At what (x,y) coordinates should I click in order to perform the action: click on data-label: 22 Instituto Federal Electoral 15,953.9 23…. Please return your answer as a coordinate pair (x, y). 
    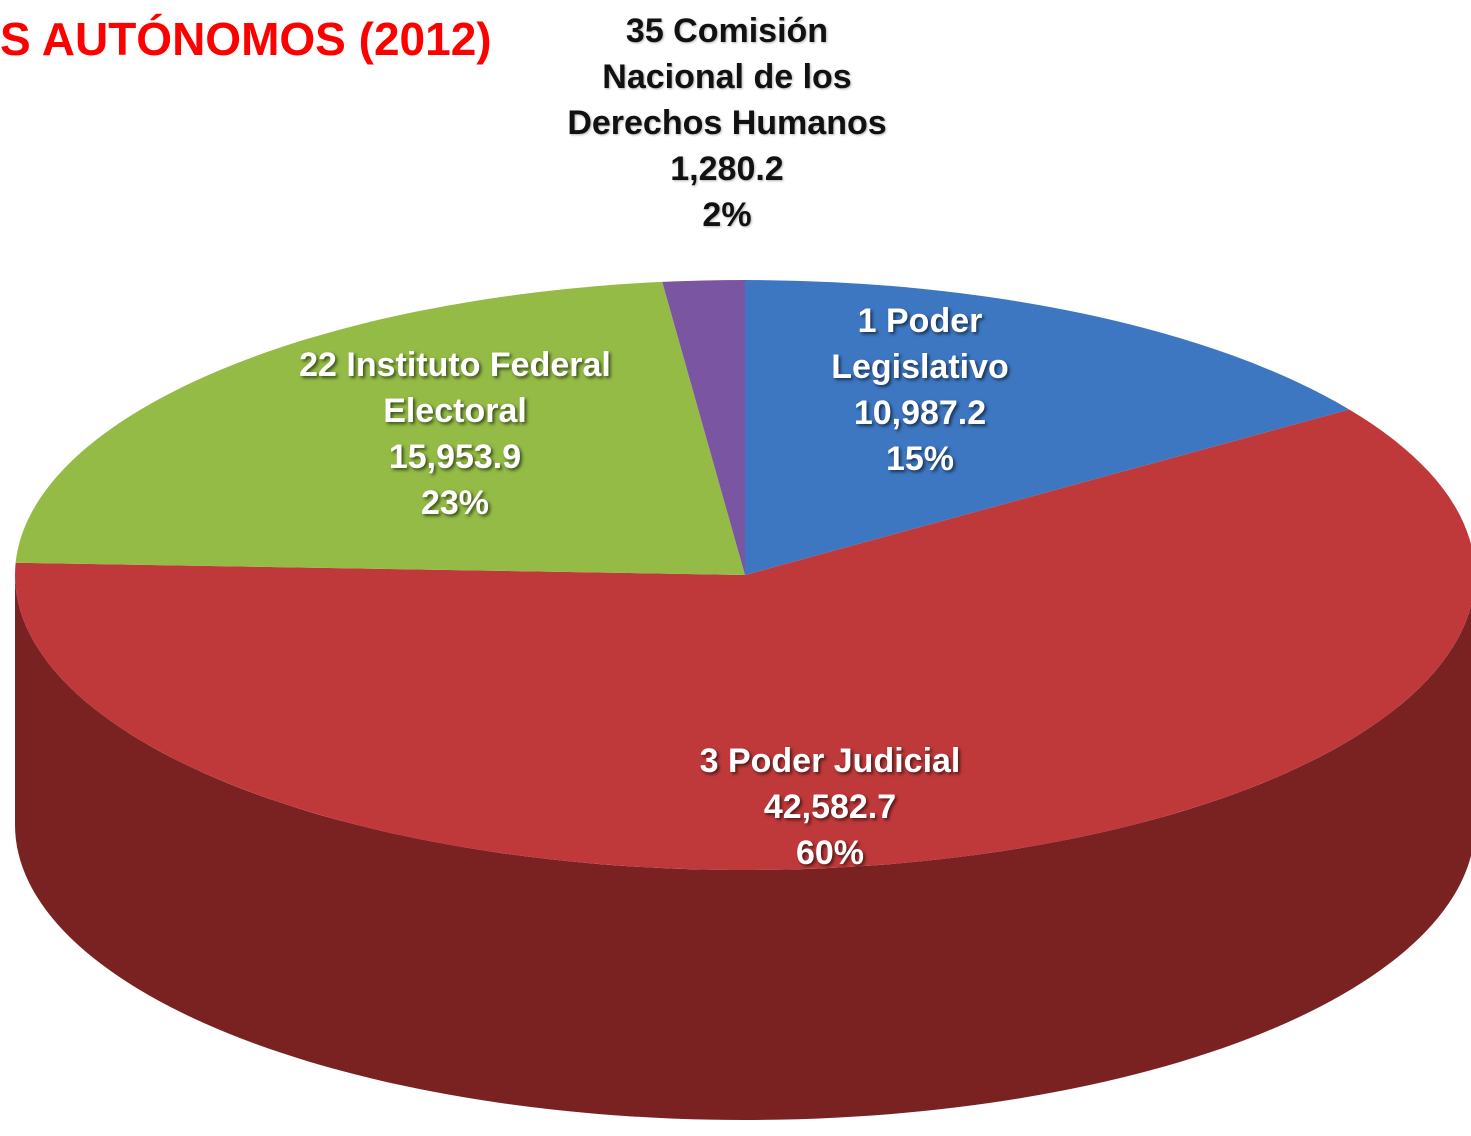
    Looking at the image, I should click on (455, 434).